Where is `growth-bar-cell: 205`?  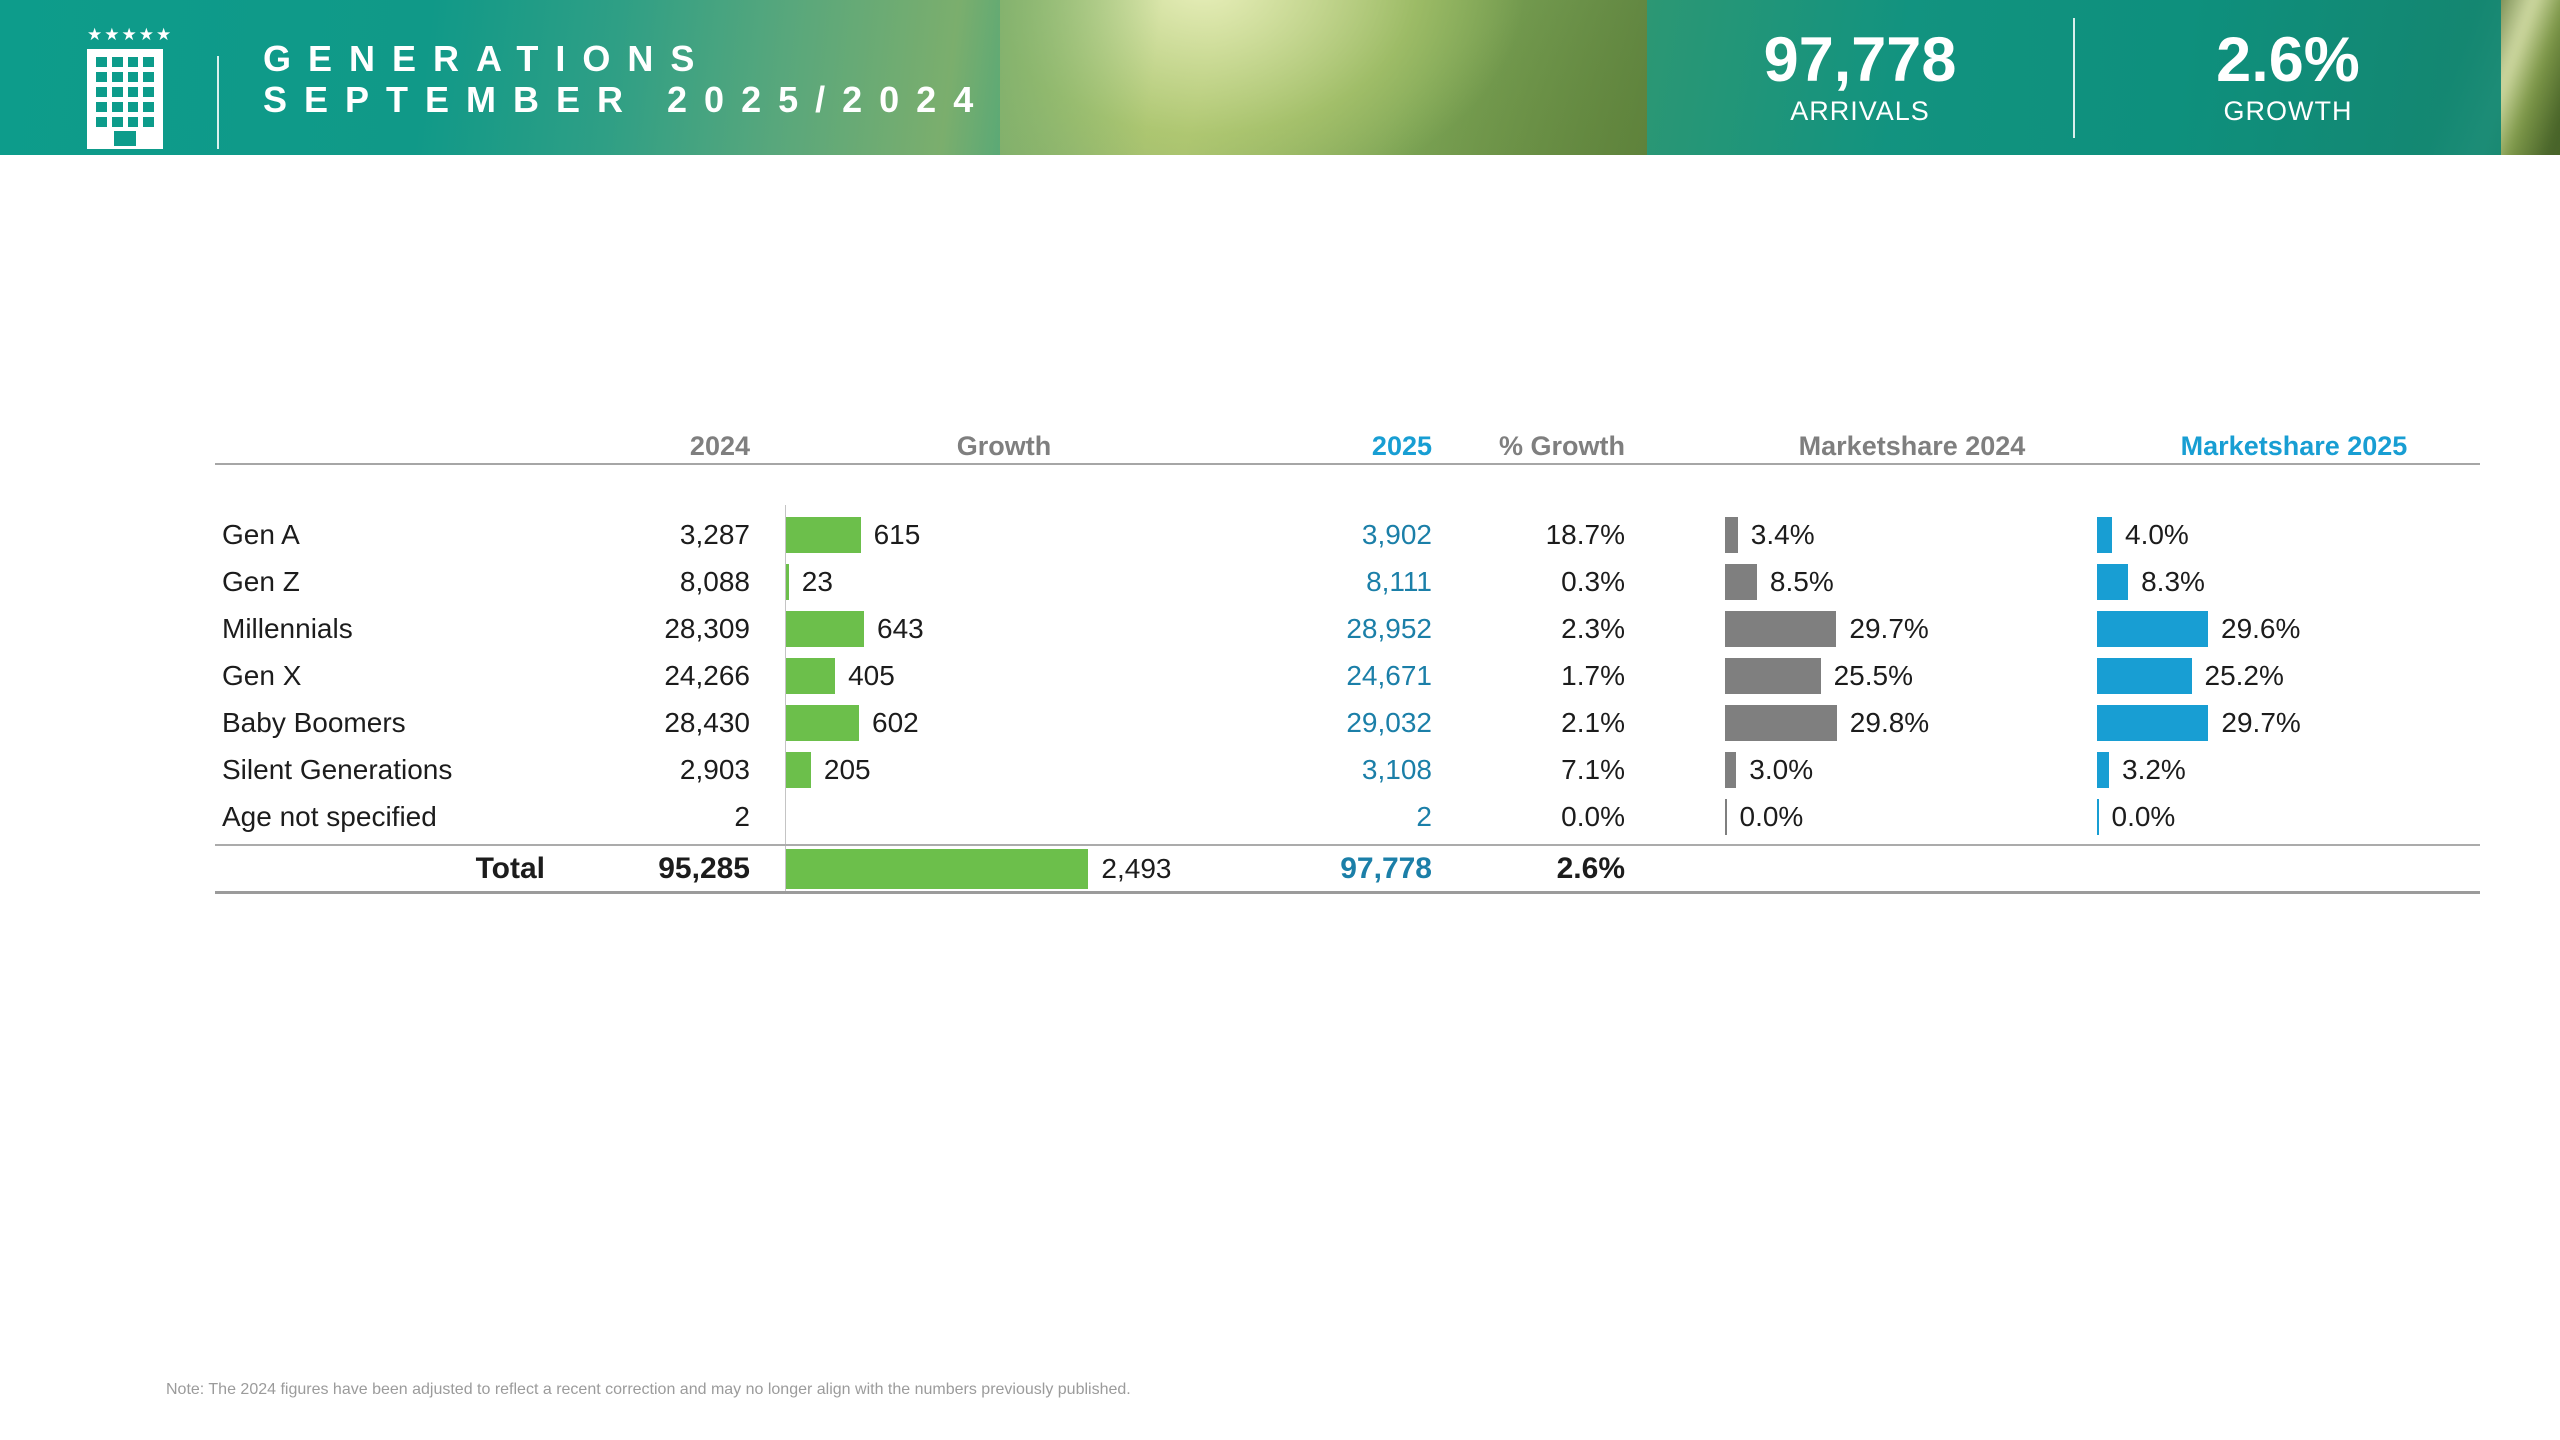 growth-bar-cell: 205 is located at coordinates (828, 769).